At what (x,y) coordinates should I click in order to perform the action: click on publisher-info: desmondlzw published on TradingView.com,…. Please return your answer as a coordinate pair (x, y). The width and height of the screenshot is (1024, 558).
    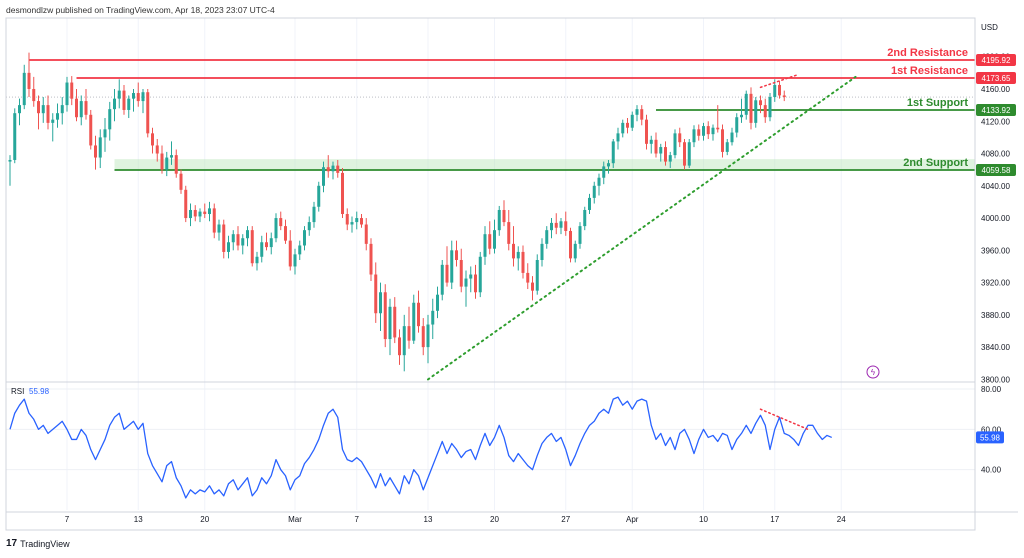
    Looking at the image, I should click on (140, 10).